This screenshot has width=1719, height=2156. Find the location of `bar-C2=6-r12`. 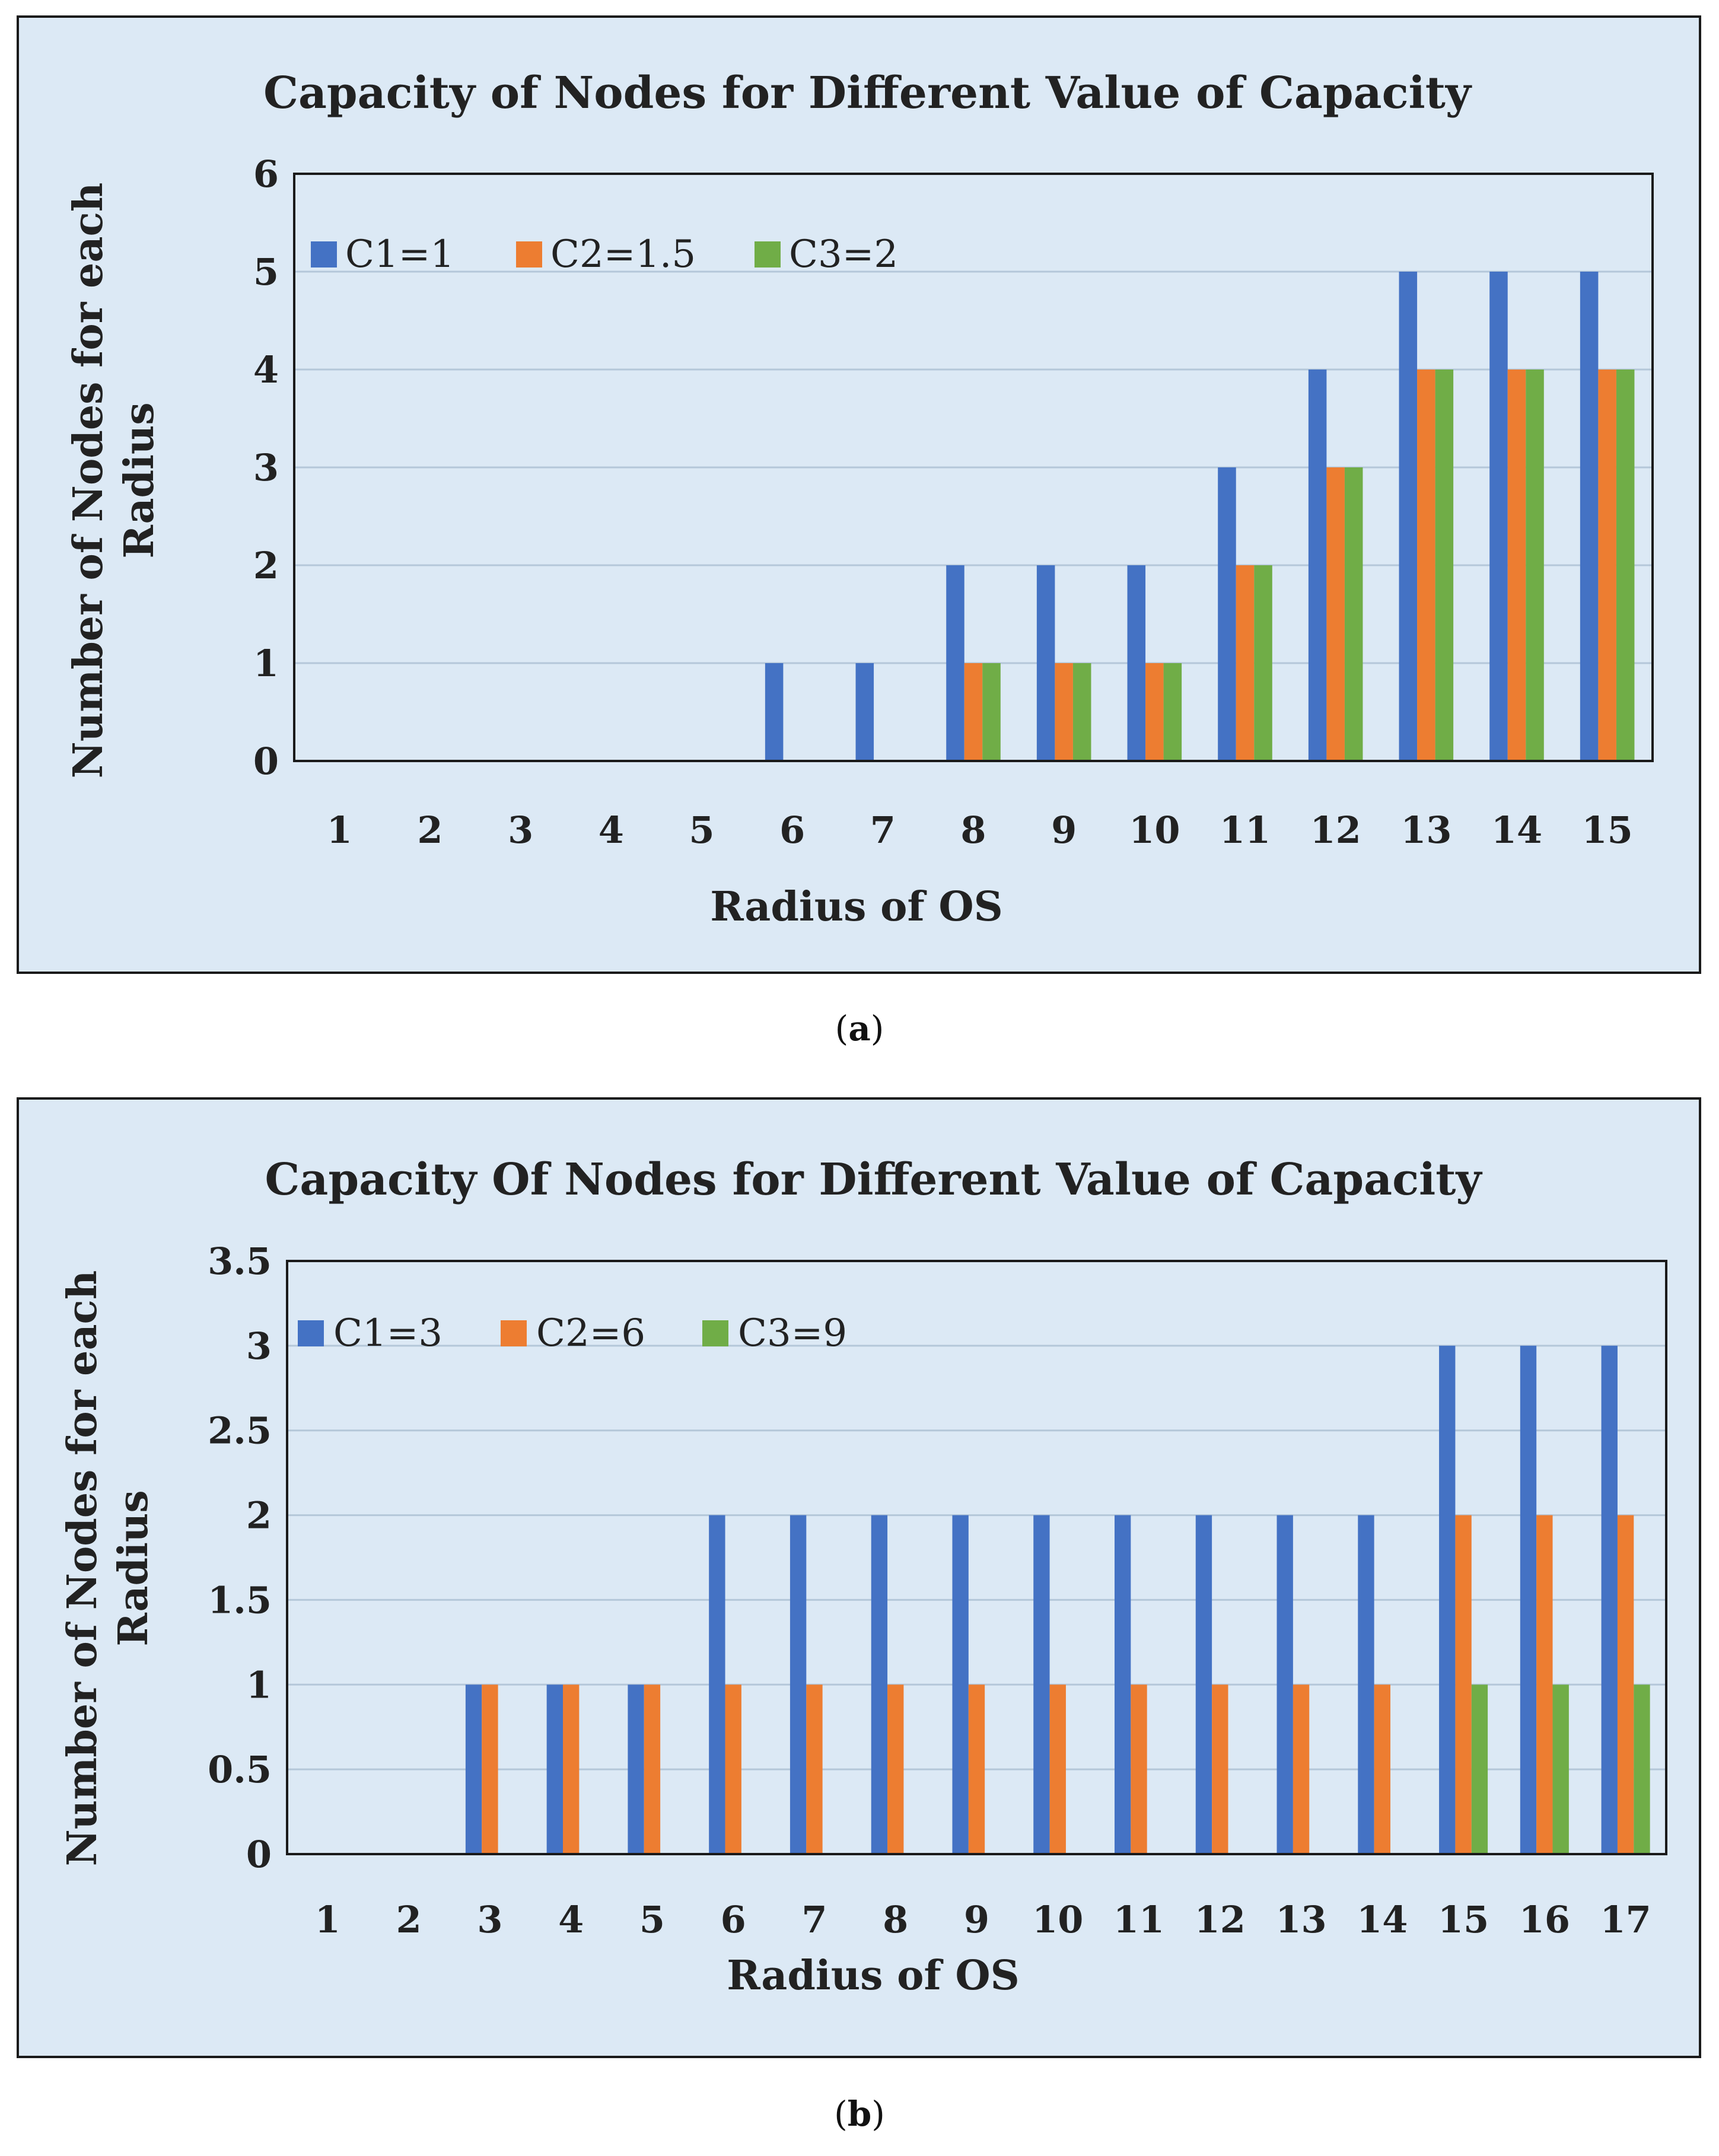

bar-C2=6-r12 is located at coordinates (1220, 1769).